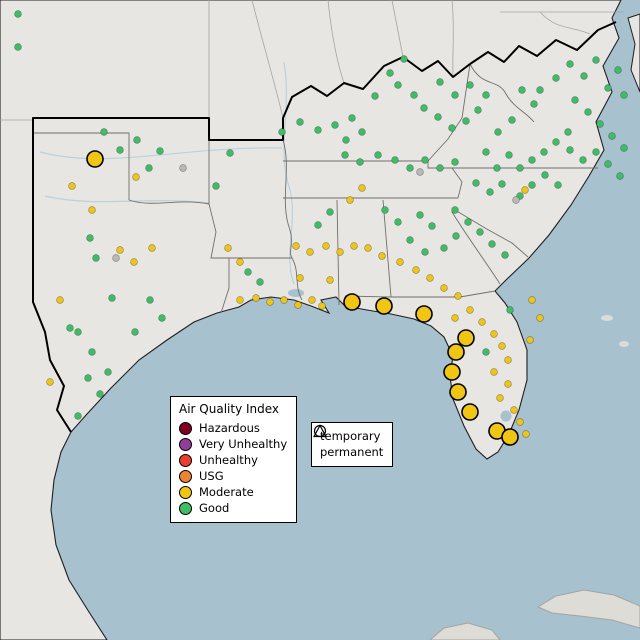  I want to click on station-dot-missing, so click(516, 200).